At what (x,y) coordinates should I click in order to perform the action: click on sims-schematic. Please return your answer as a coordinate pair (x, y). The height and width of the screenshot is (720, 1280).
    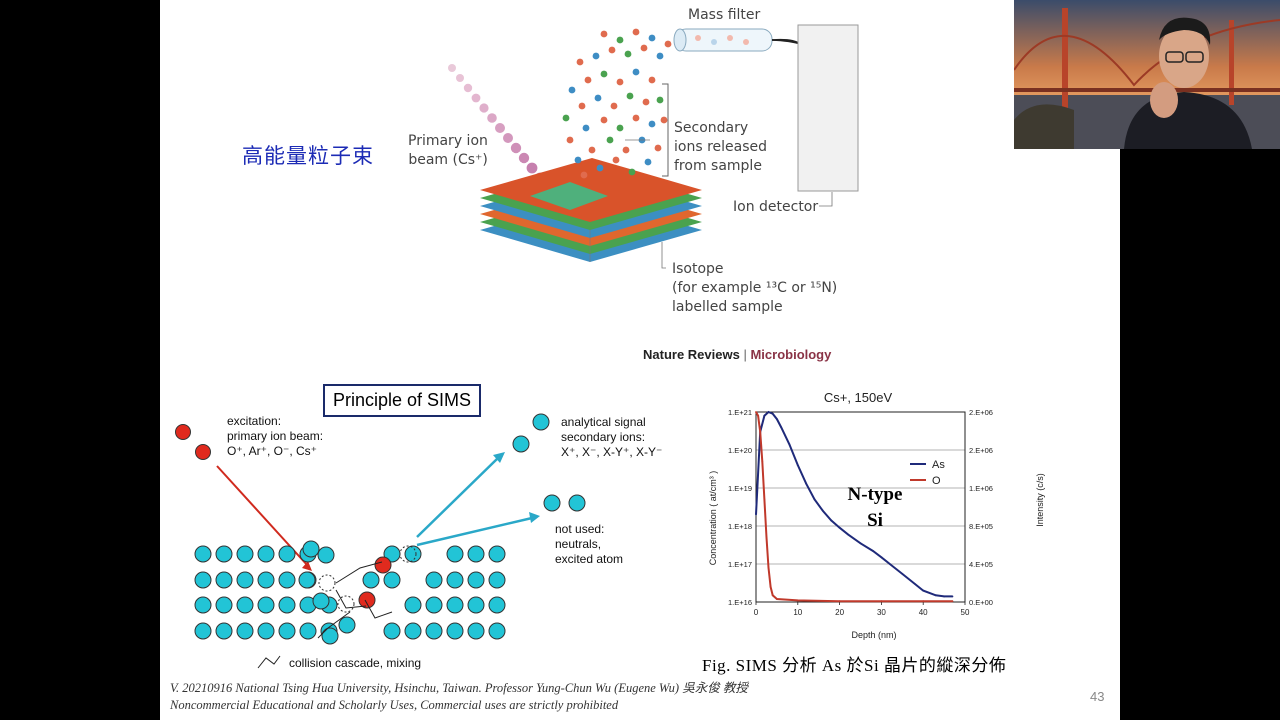
    Looking at the image, I should click on (653, 146).